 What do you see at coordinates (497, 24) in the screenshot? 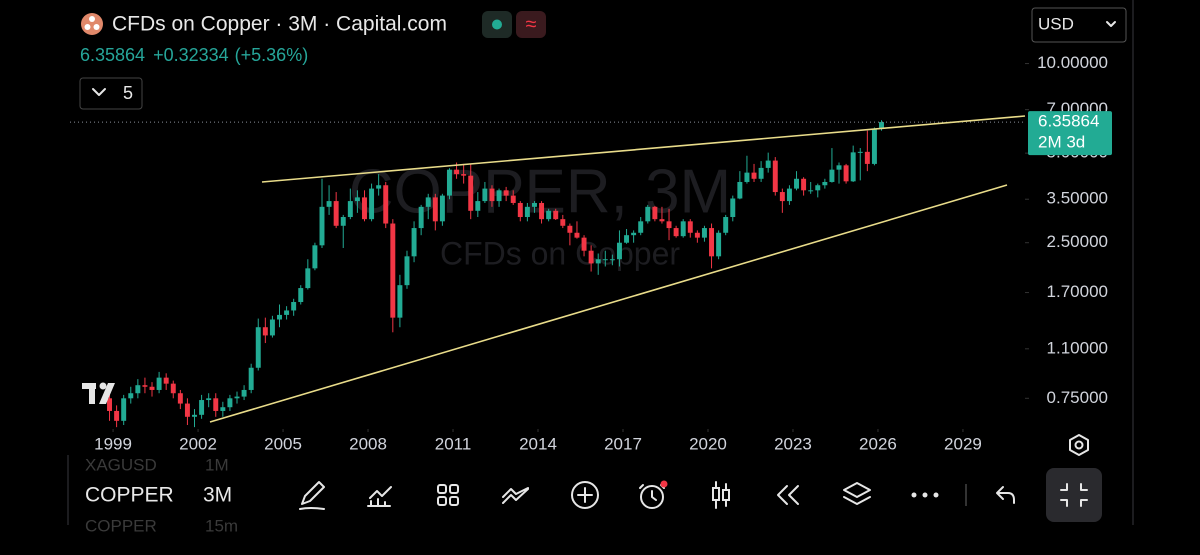
I see `status-dot` at bounding box center [497, 24].